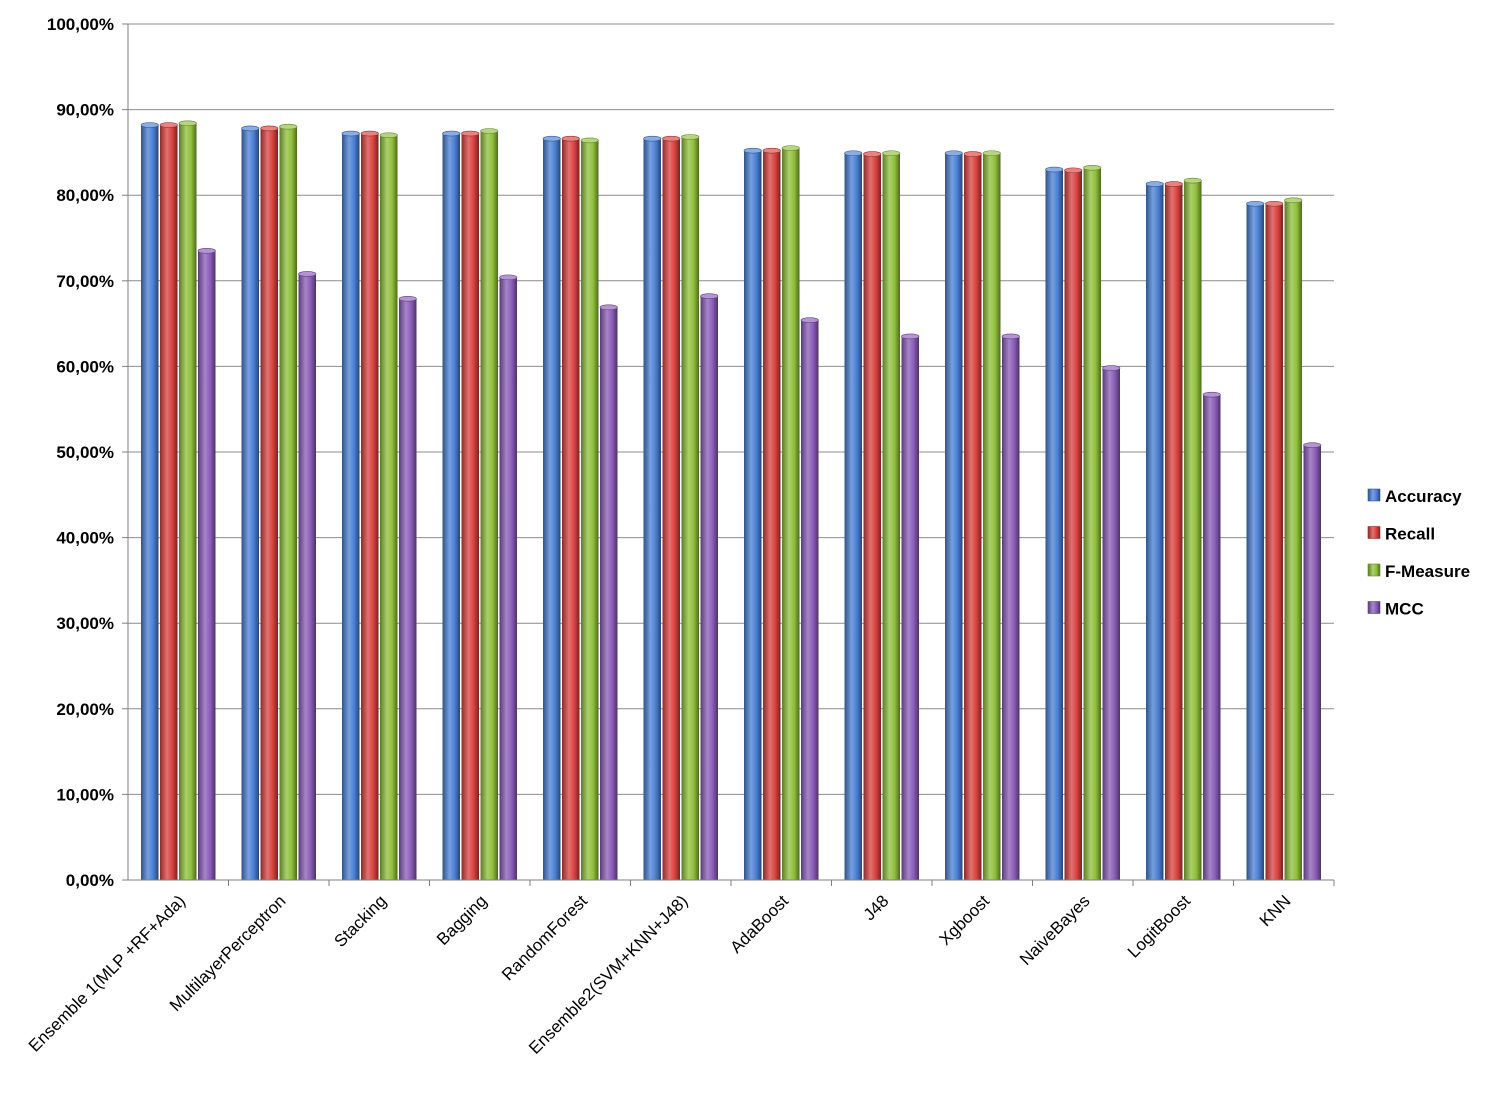 Image resolution: width=1502 pixels, height=1104 pixels. What do you see at coordinates (1418, 553) in the screenshot?
I see `legend: Accuracy Recall F-Measure MCC` at bounding box center [1418, 553].